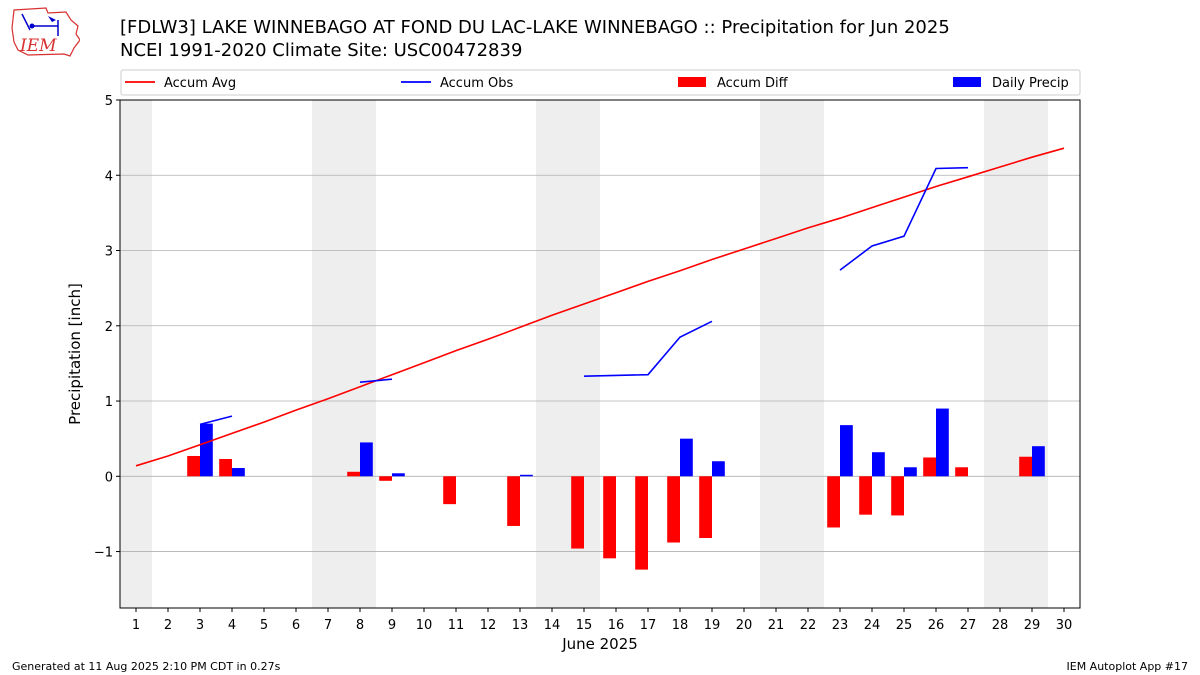  What do you see at coordinates (360, 625) in the screenshot?
I see `x-tick-label: 8` at bounding box center [360, 625].